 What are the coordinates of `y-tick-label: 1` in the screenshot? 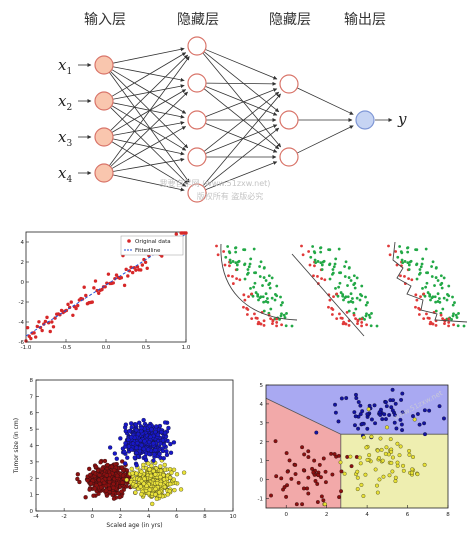 It's located at (262, 462).